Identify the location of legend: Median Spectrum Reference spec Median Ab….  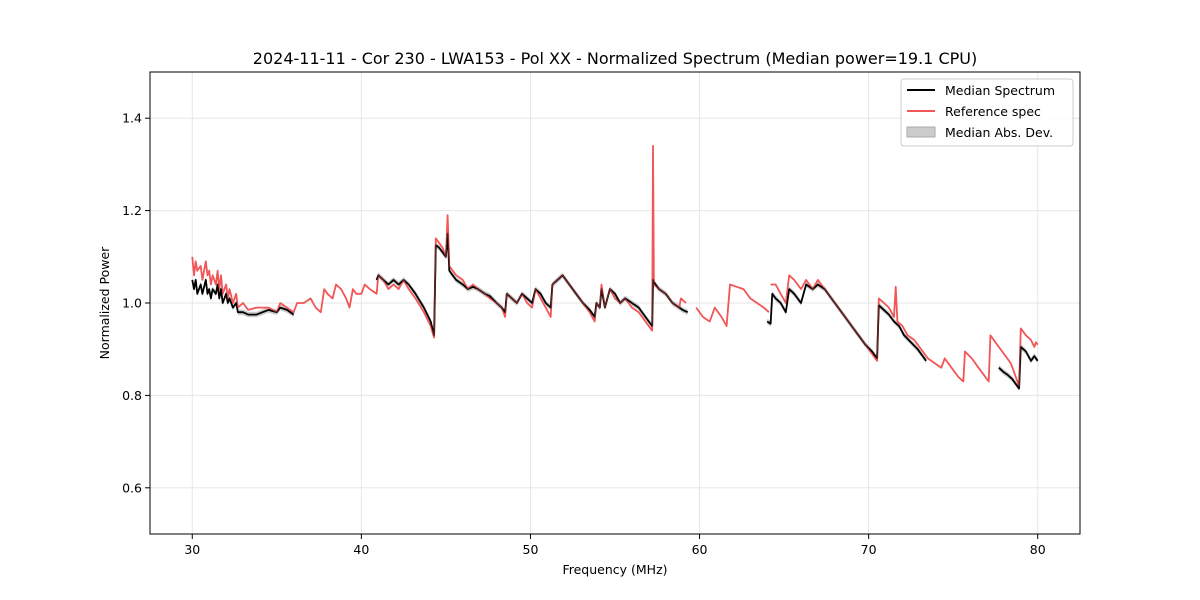
(987, 112).